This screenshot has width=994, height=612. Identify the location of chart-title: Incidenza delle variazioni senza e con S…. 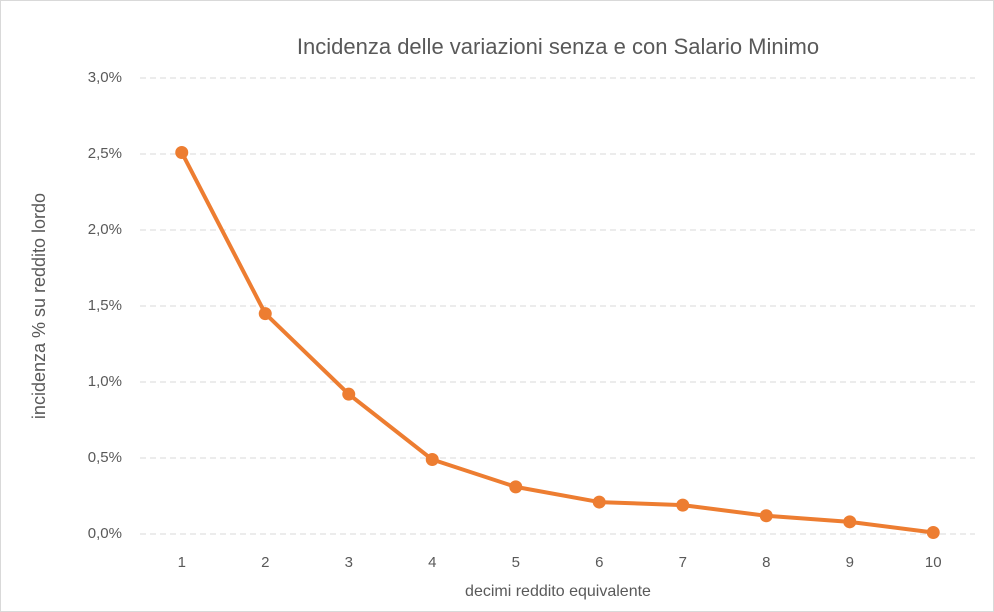
(558, 46).